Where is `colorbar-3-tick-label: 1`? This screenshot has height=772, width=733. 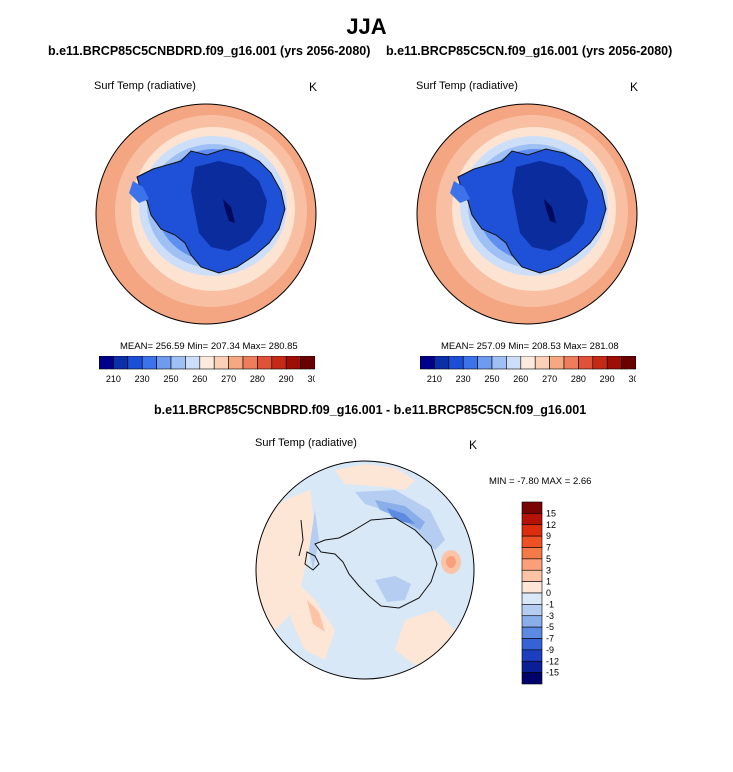
colorbar-3-tick-label: 1 is located at coordinates (548, 582).